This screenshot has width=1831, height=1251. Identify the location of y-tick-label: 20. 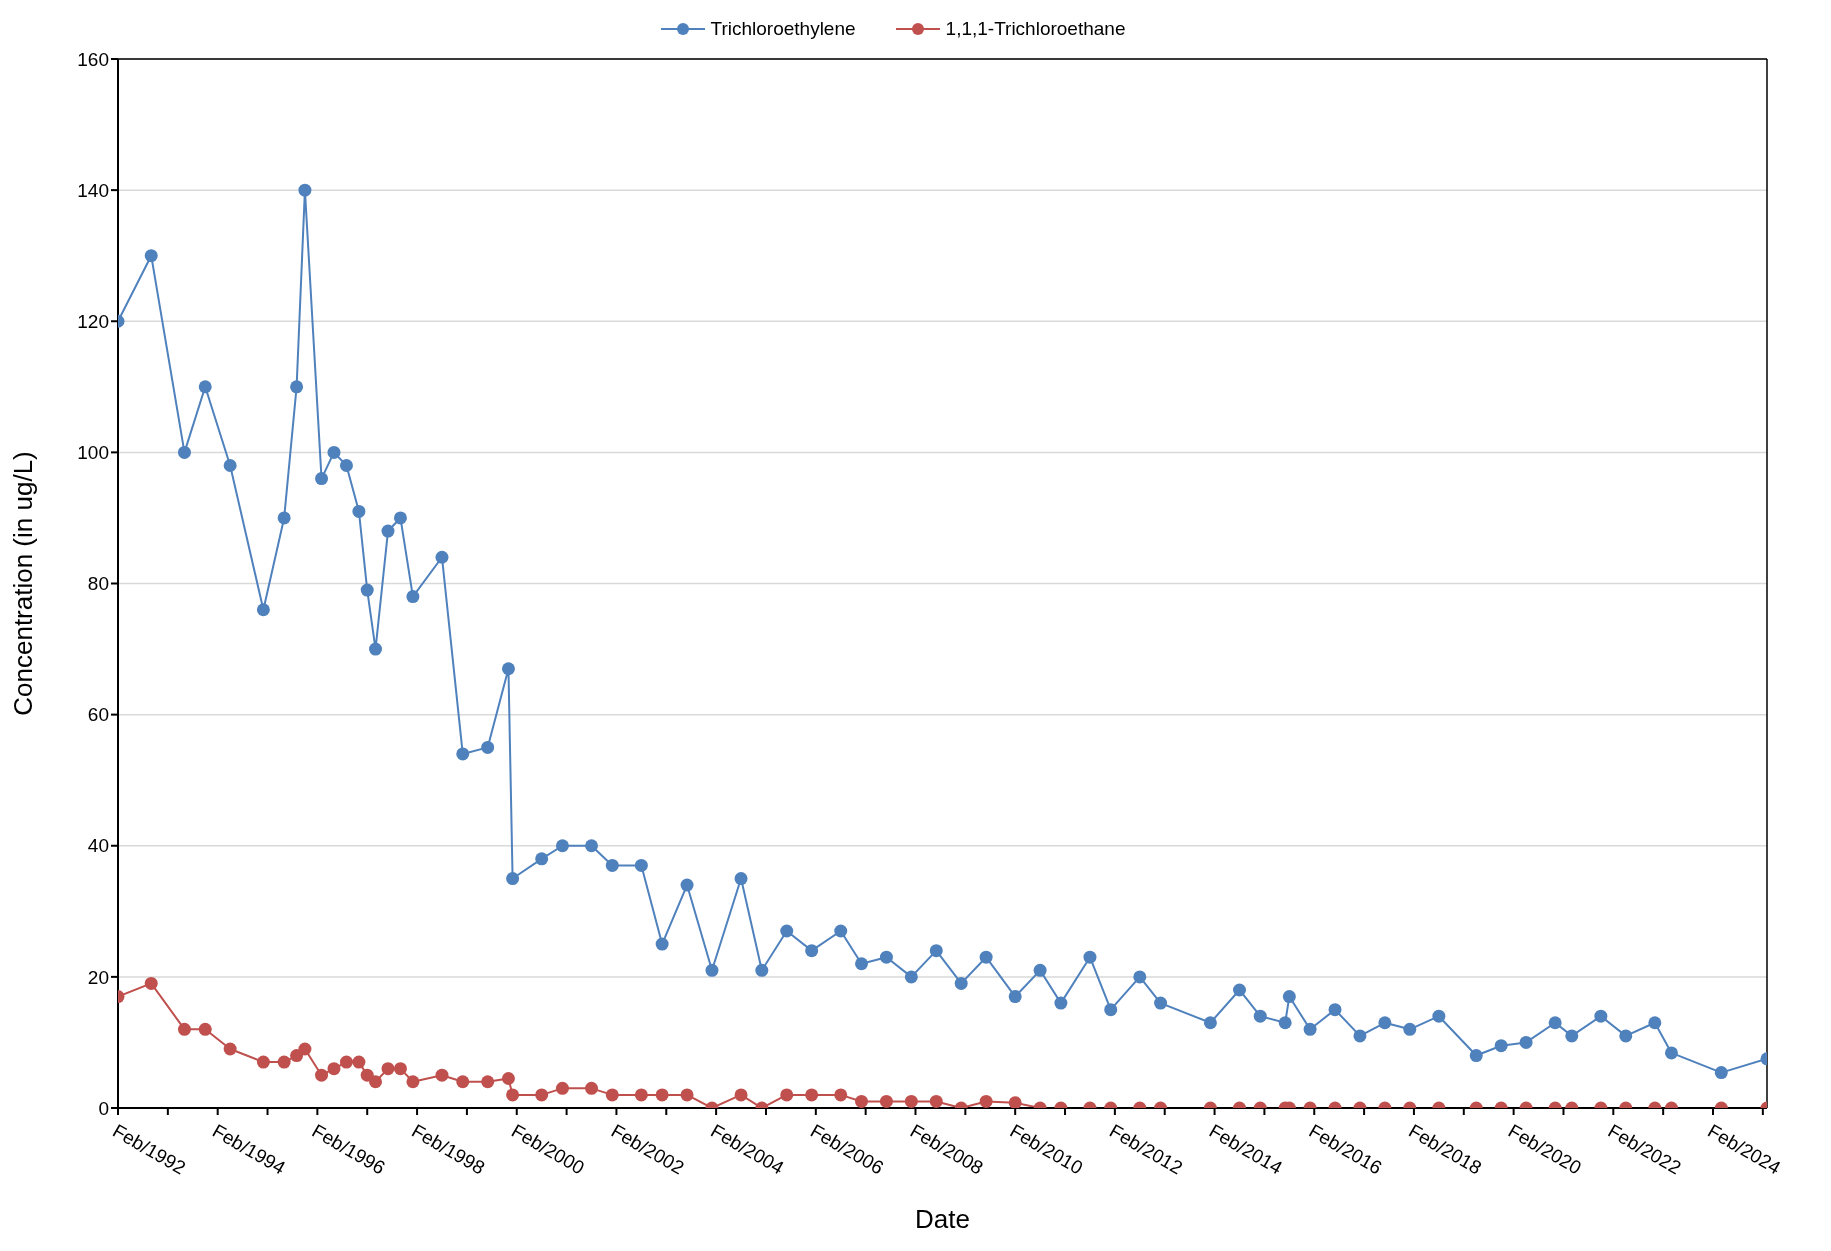
(98, 977).